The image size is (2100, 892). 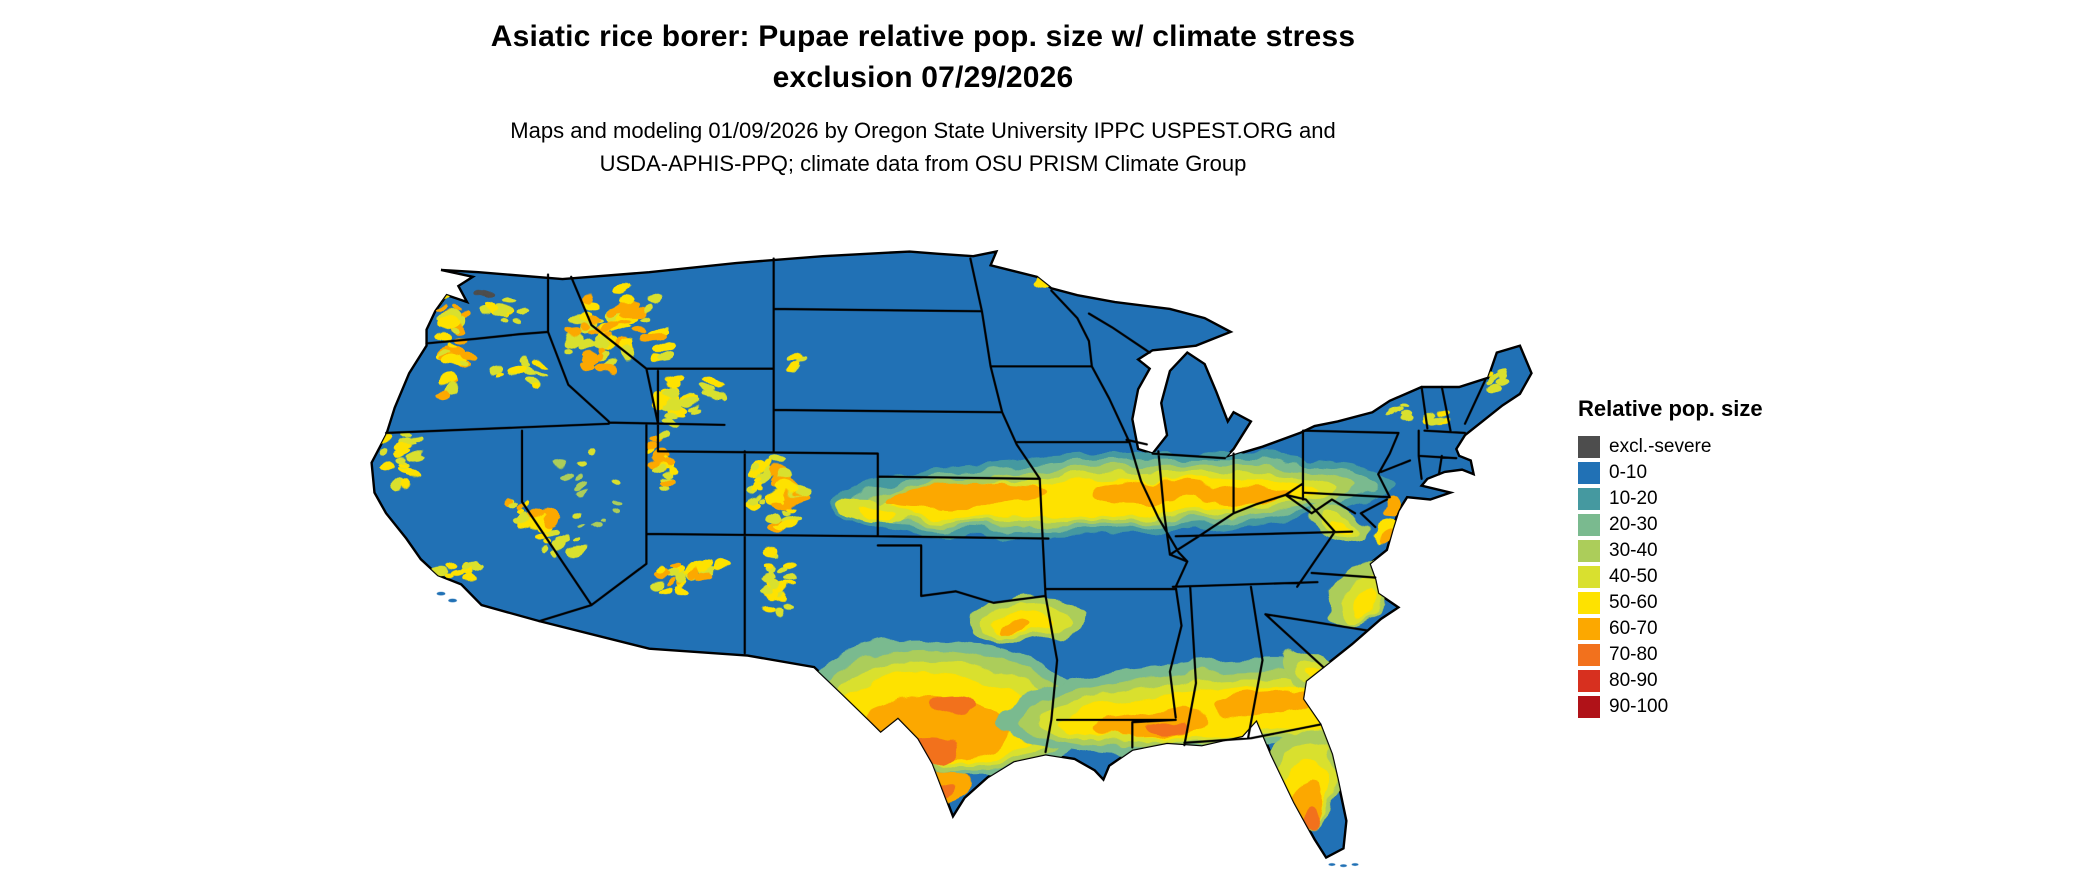 What do you see at coordinates (1633, 576) in the screenshot?
I see `legend-item-label: 40-50` at bounding box center [1633, 576].